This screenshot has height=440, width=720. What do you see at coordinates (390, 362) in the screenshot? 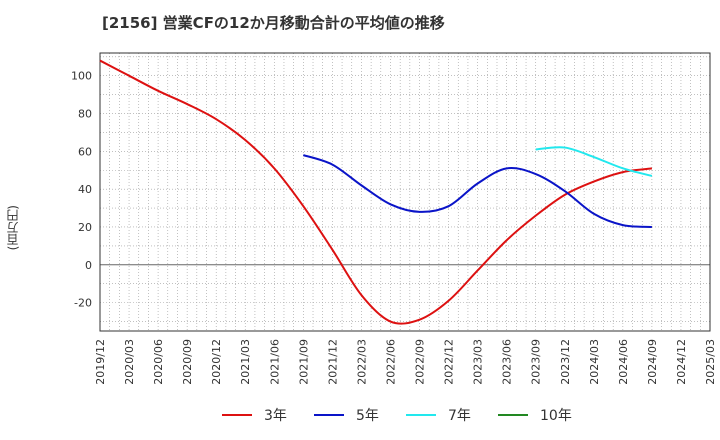
I see `x-tick-label: 2022/06` at bounding box center [390, 362].